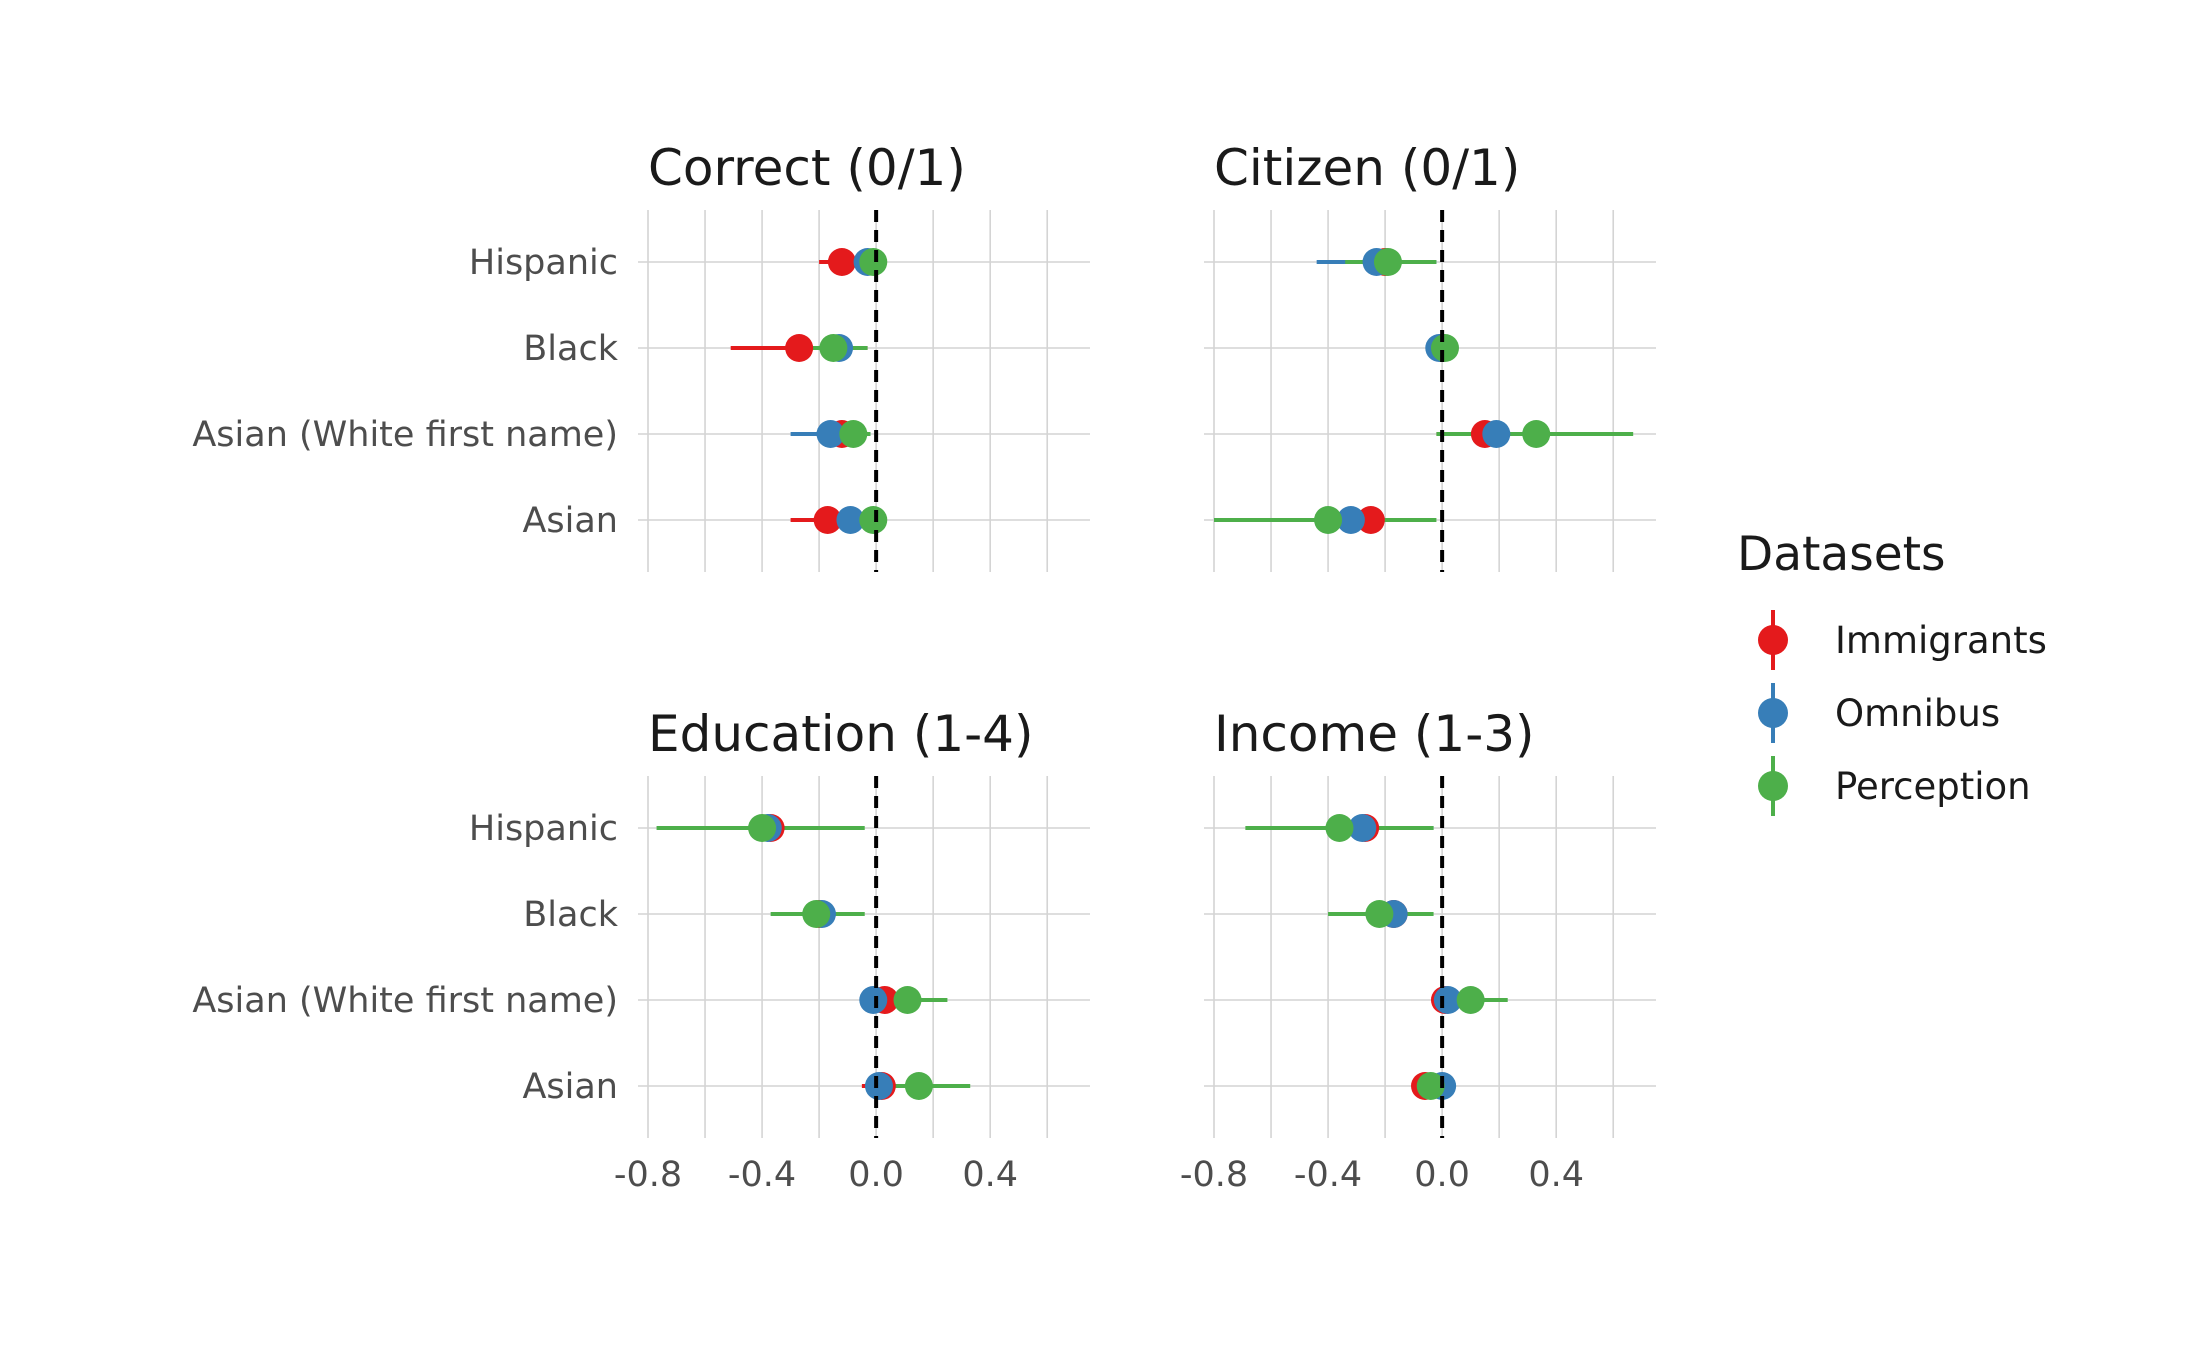 This screenshot has height=1350, width=2187. I want to click on legend-item: Immigrants, so click(1902, 640).